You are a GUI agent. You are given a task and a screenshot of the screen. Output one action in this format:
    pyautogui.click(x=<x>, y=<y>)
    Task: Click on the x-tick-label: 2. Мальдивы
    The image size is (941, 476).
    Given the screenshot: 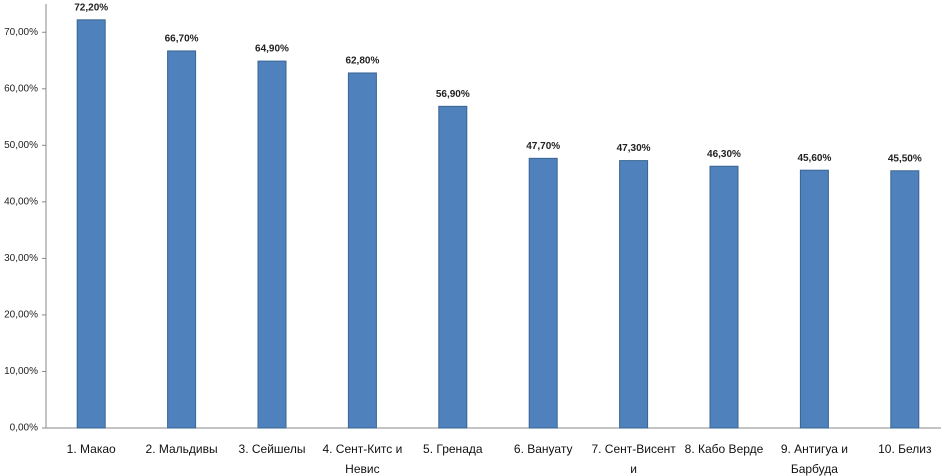 What is the action you would take?
    pyautogui.click(x=181, y=449)
    